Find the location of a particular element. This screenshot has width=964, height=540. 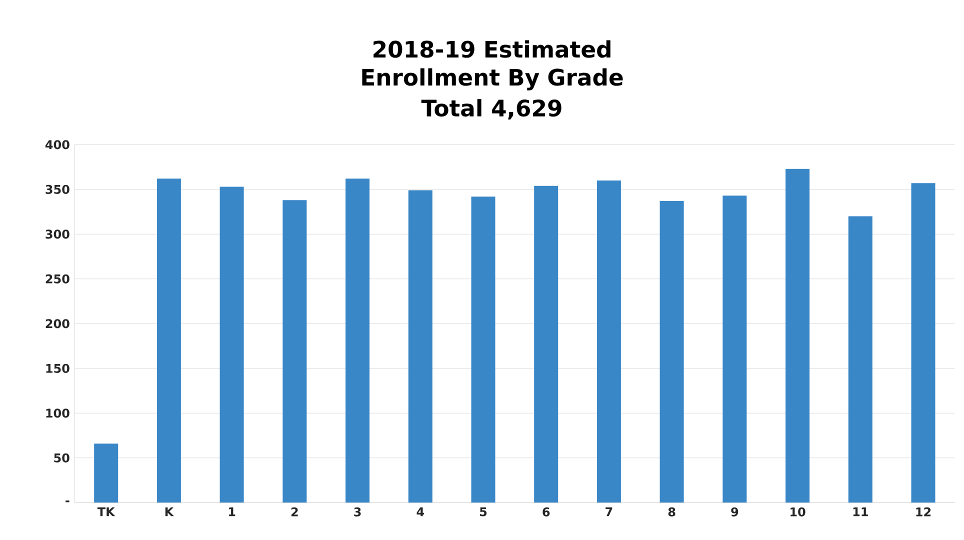

x-tick-label: 6 is located at coordinates (546, 511).